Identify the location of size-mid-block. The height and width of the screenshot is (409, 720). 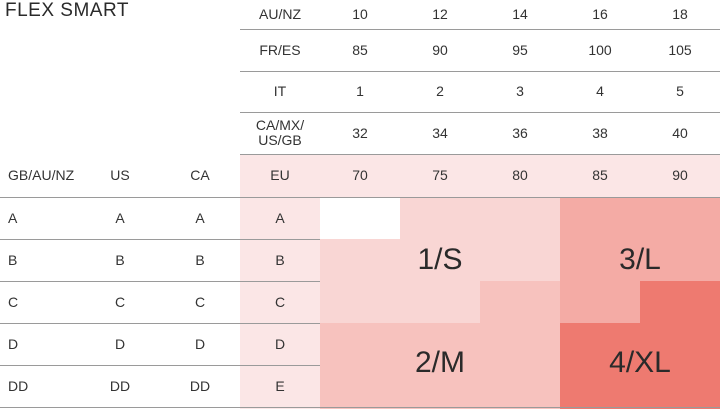
(520, 302).